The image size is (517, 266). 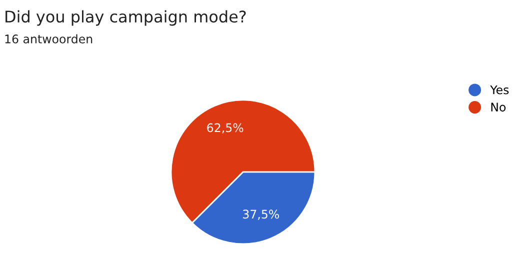 What do you see at coordinates (48, 39) in the screenshot?
I see `text: 16 antwoorden` at bounding box center [48, 39].